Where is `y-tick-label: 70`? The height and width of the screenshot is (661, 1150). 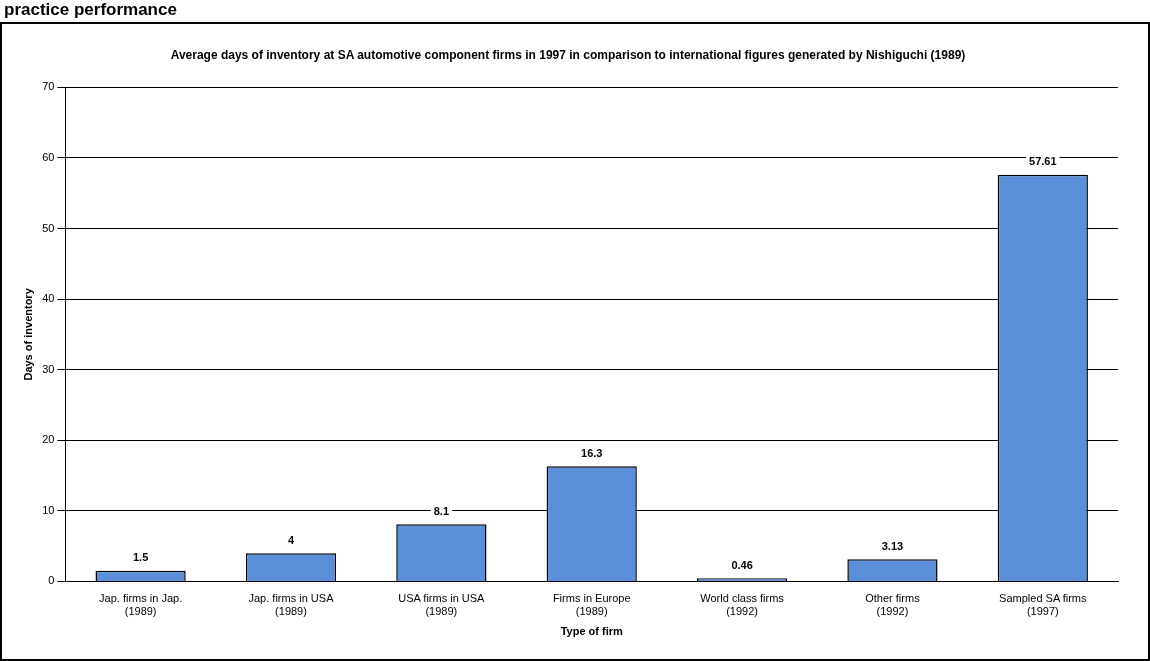
y-tick-label: 70 is located at coordinates (48, 86).